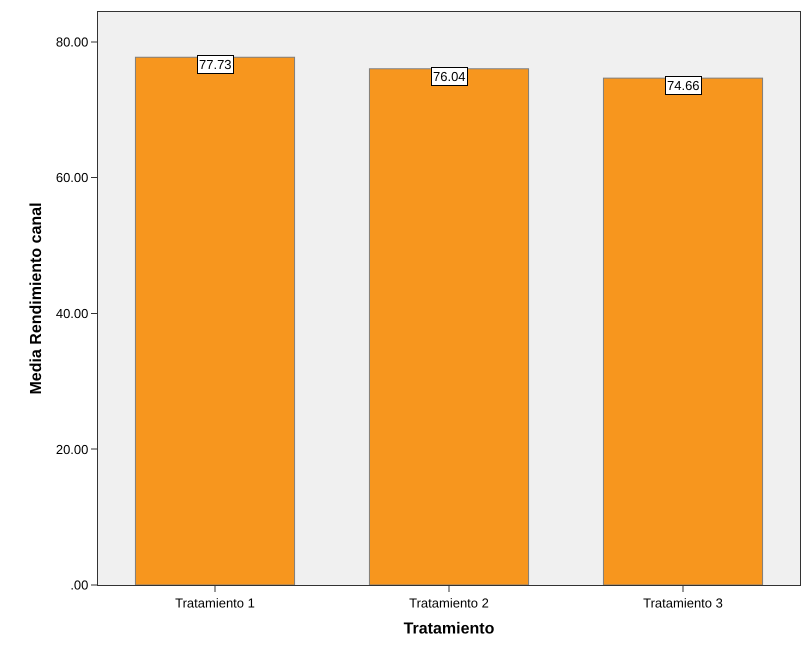 This screenshot has width=806, height=651. What do you see at coordinates (72, 178) in the screenshot?
I see `y-tick-label: 60.00` at bounding box center [72, 178].